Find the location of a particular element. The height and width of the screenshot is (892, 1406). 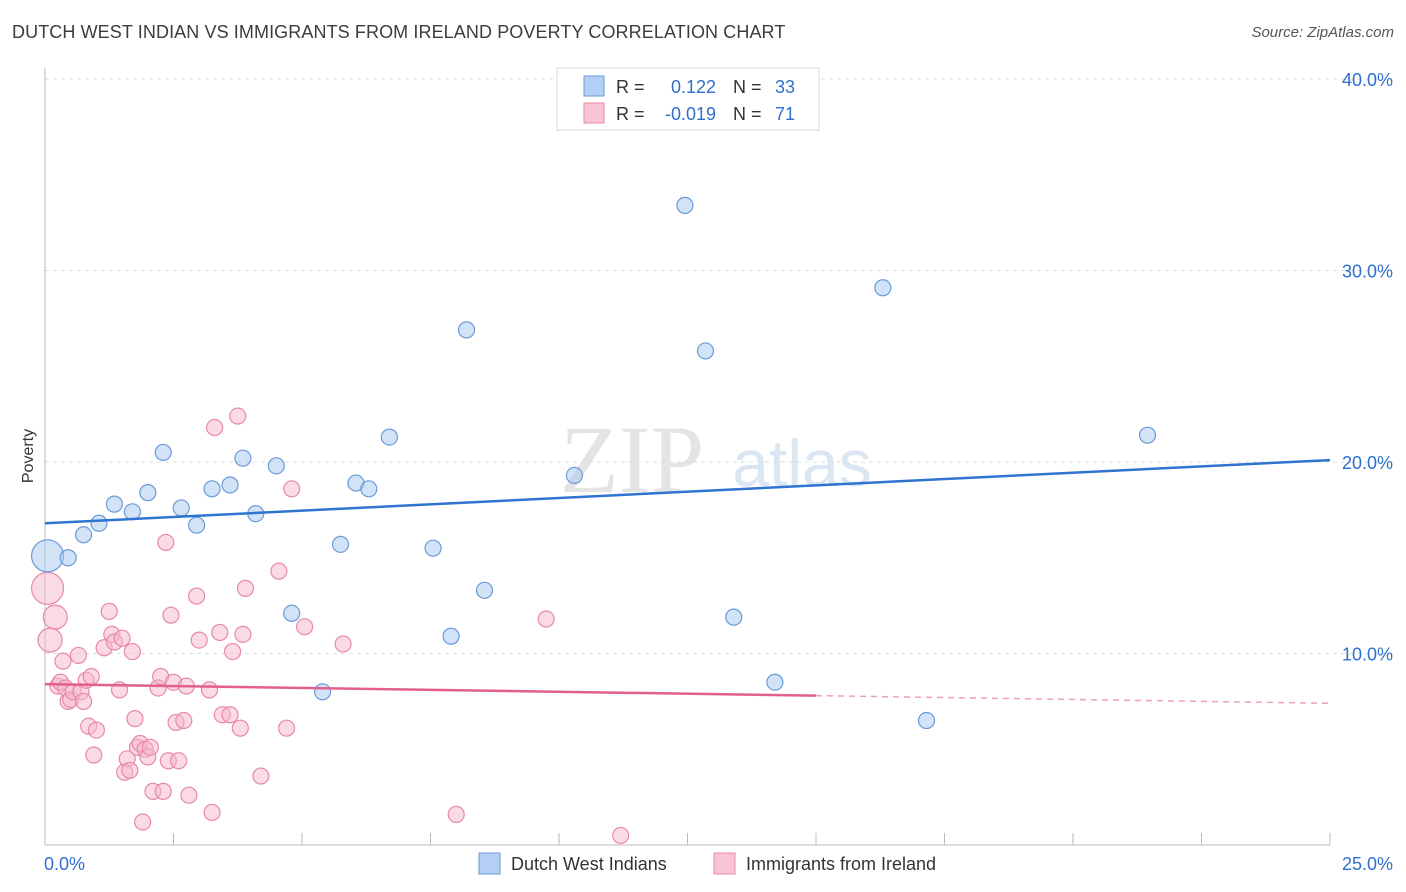

x-tick-label-min: 0.0% is located at coordinates (64, 864).